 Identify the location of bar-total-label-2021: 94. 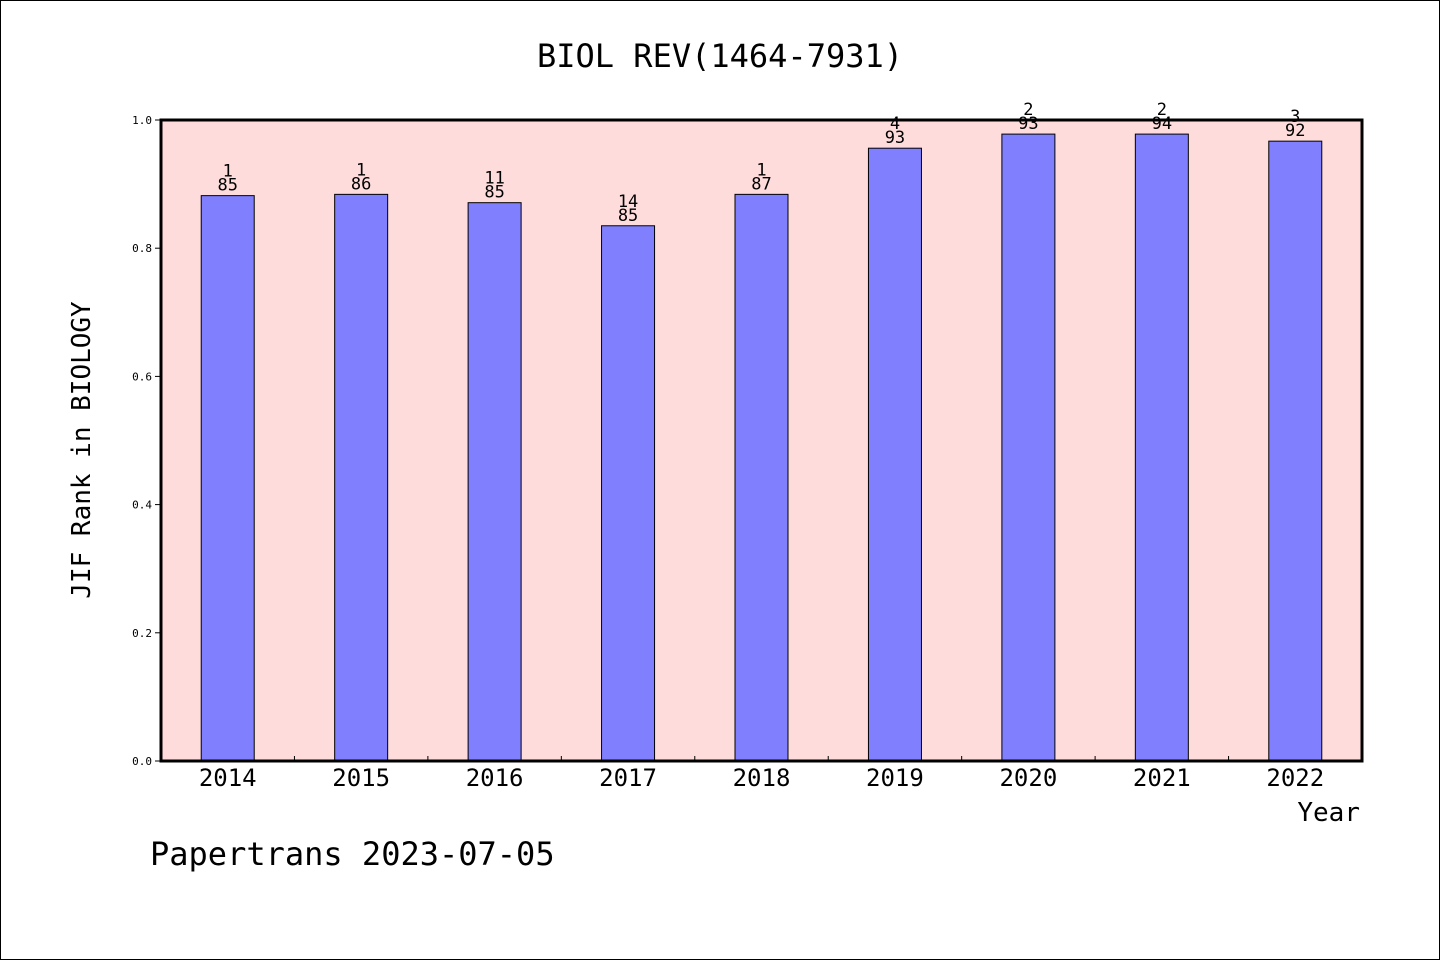
(1162, 124).